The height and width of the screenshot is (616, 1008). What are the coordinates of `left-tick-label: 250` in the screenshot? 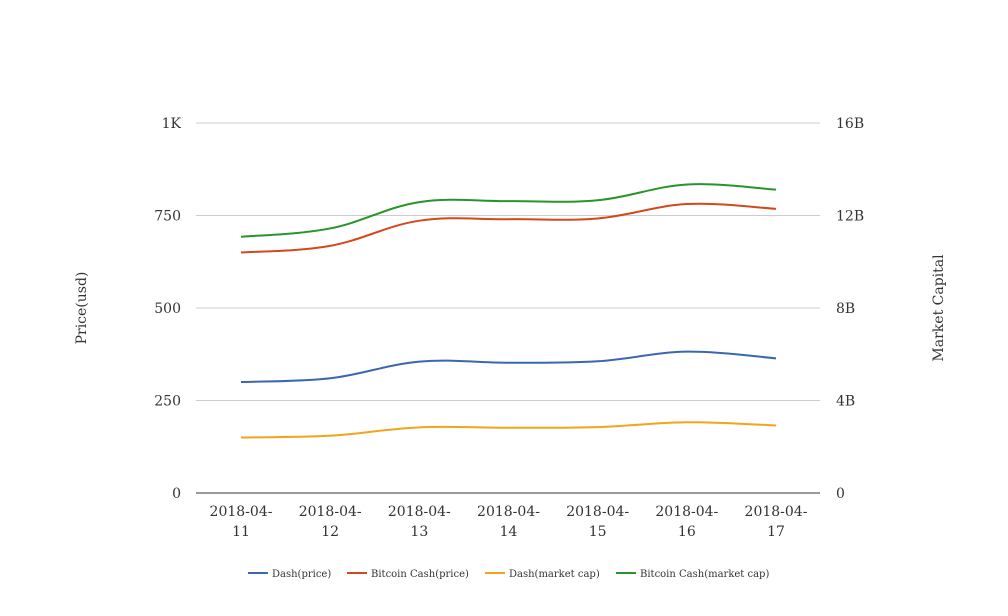 It's located at (167, 402).